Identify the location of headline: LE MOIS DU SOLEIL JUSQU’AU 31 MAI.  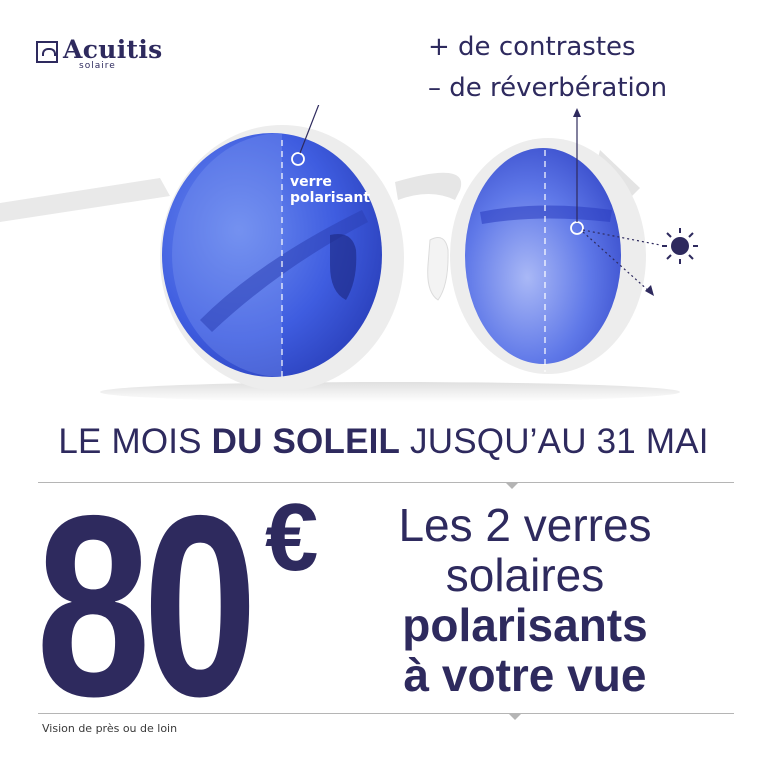
(383, 442).